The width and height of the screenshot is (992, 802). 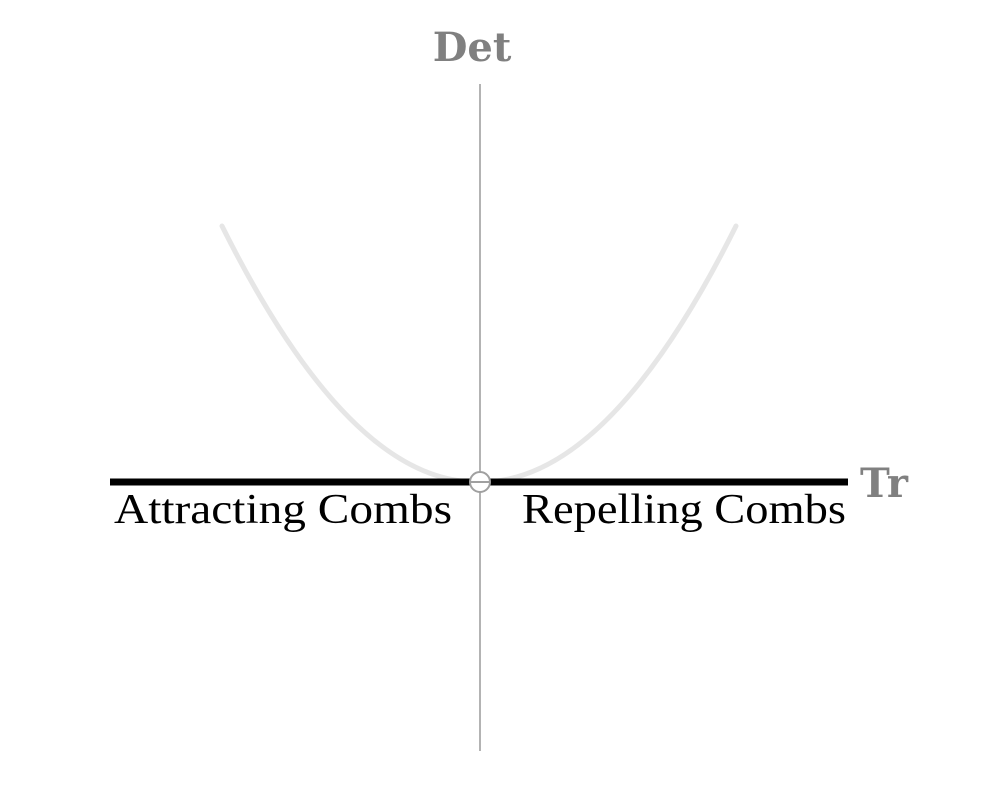 What do you see at coordinates (283, 510) in the screenshot?
I see `attracting-combs-label: Attracting Combs` at bounding box center [283, 510].